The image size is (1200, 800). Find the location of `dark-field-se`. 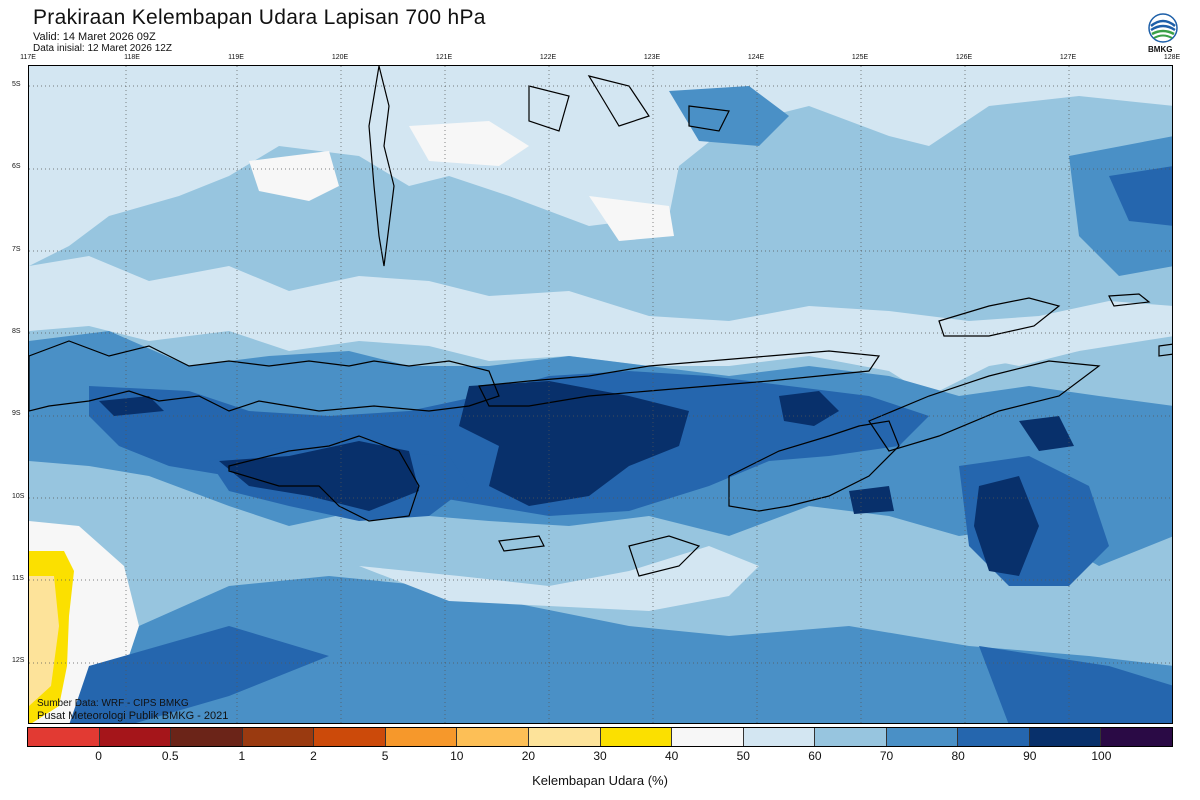

dark-field-se is located at coordinates (1075, 684).